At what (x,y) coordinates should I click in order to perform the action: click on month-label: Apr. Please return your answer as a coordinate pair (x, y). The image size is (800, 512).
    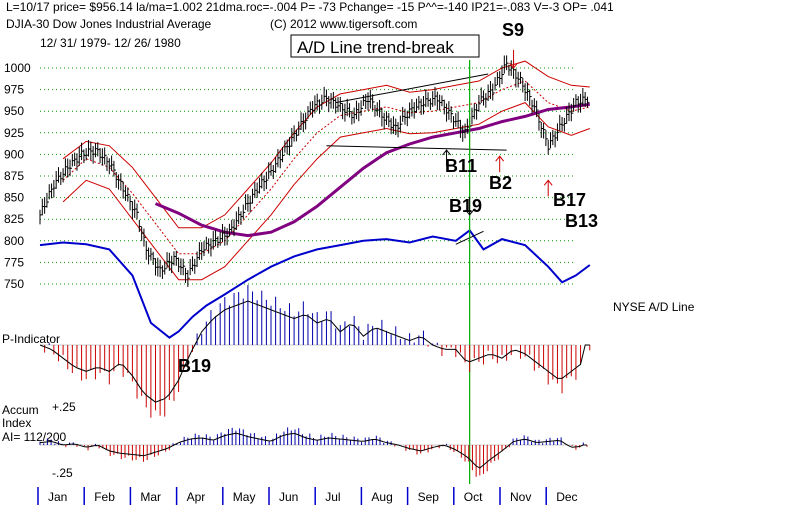
    Looking at the image, I should click on (196, 497).